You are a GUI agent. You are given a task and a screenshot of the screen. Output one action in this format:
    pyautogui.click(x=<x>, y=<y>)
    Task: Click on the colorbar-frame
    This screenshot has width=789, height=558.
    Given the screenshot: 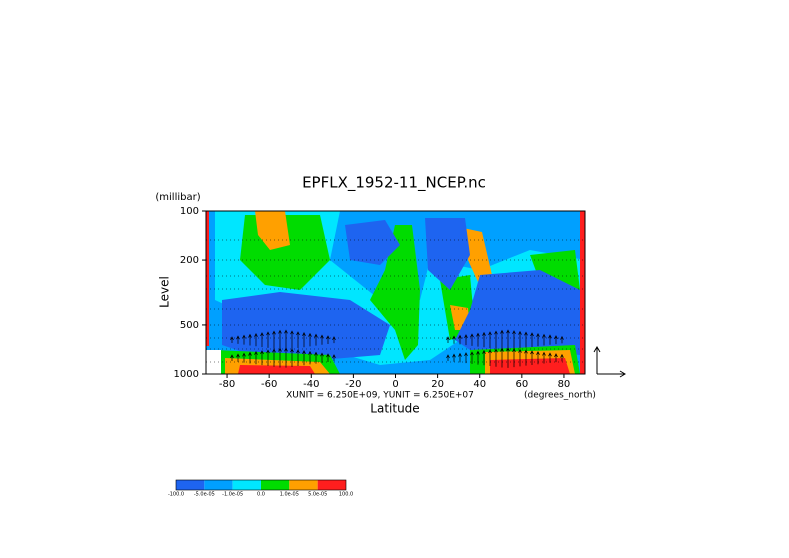 What is the action you would take?
    pyautogui.click(x=261, y=485)
    